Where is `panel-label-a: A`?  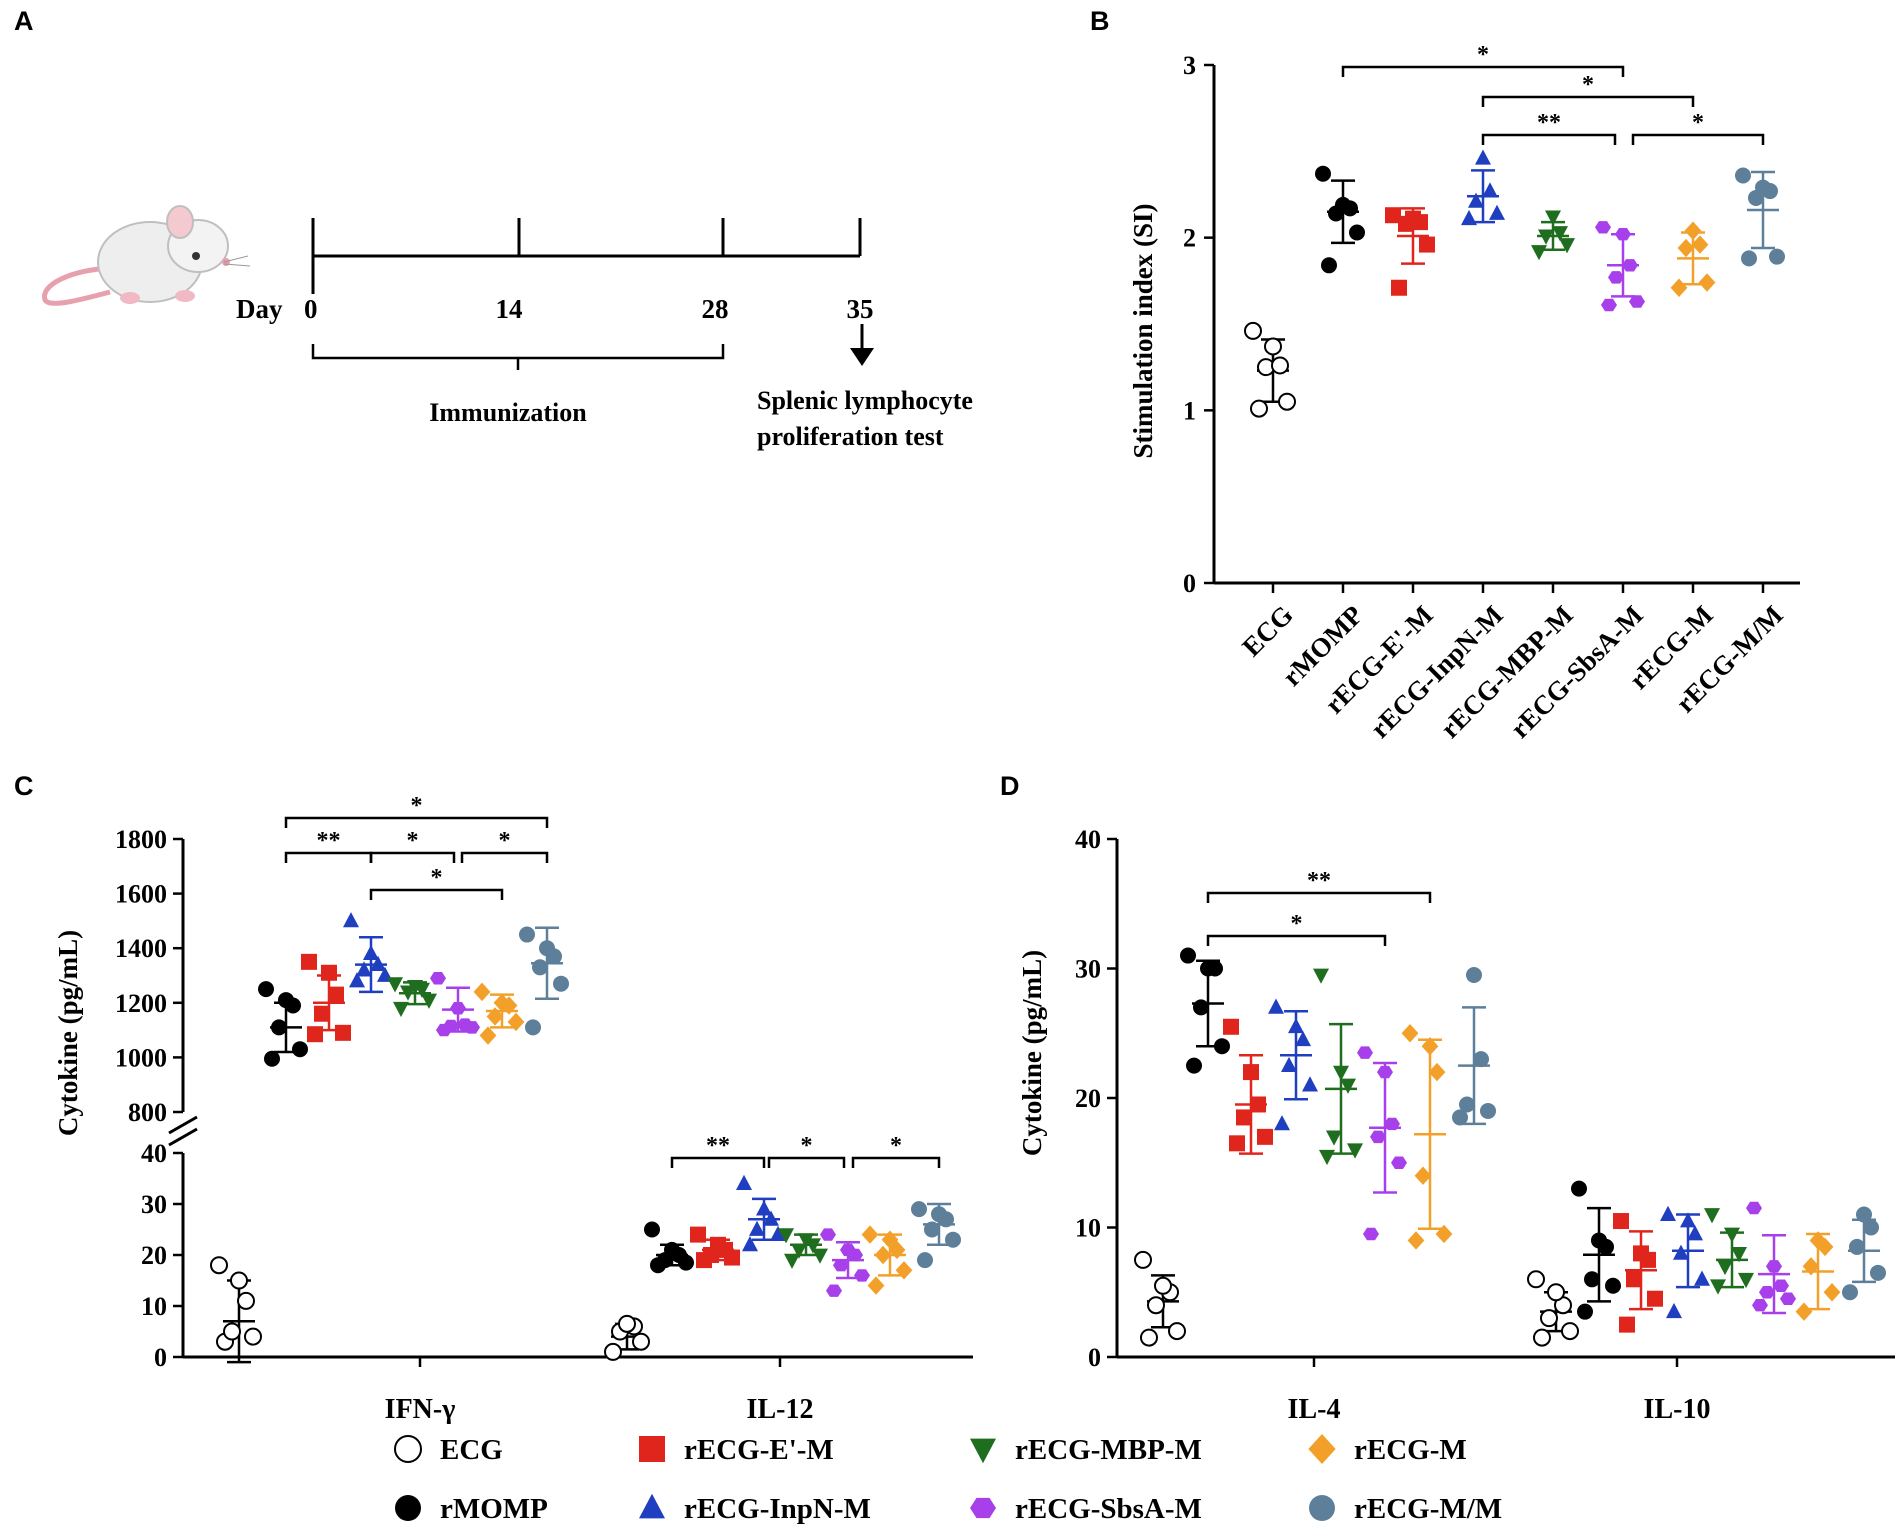
panel-label-a: A is located at coordinates (24, 21).